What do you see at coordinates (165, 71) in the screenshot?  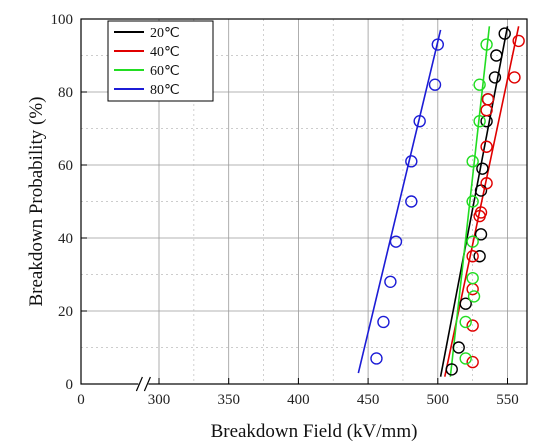 I see `legend-label: 60℃` at bounding box center [165, 71].